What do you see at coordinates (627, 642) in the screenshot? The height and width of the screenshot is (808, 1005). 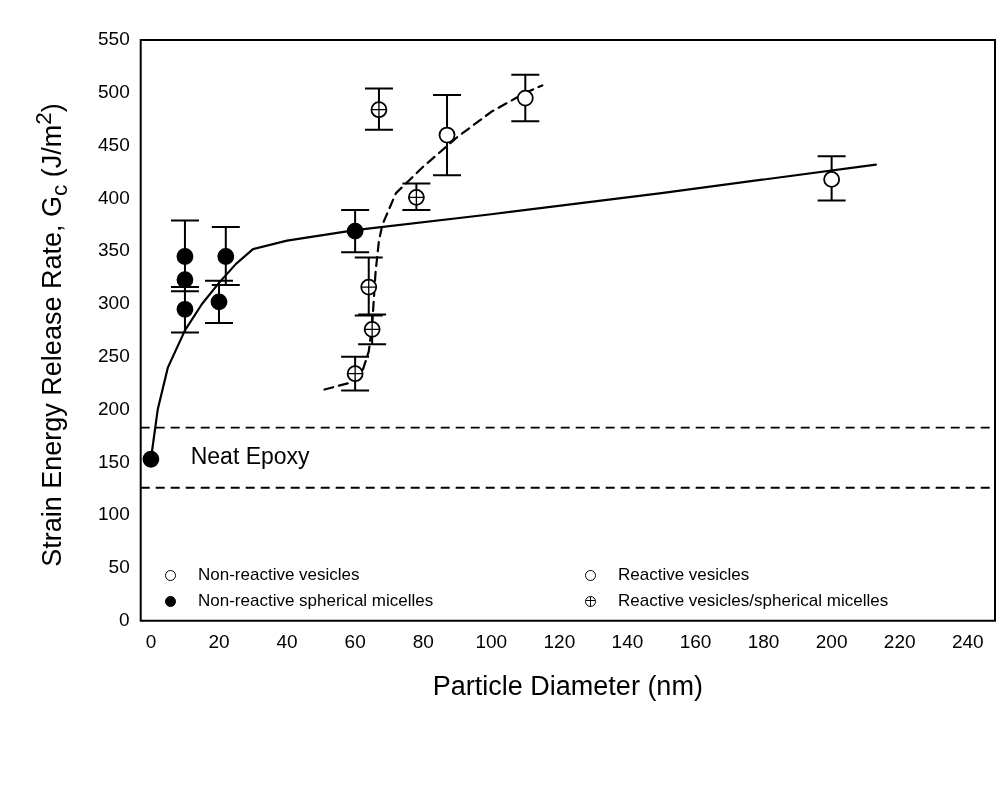 I see `x-tick-label: 140` at bounding box center [627, 642].